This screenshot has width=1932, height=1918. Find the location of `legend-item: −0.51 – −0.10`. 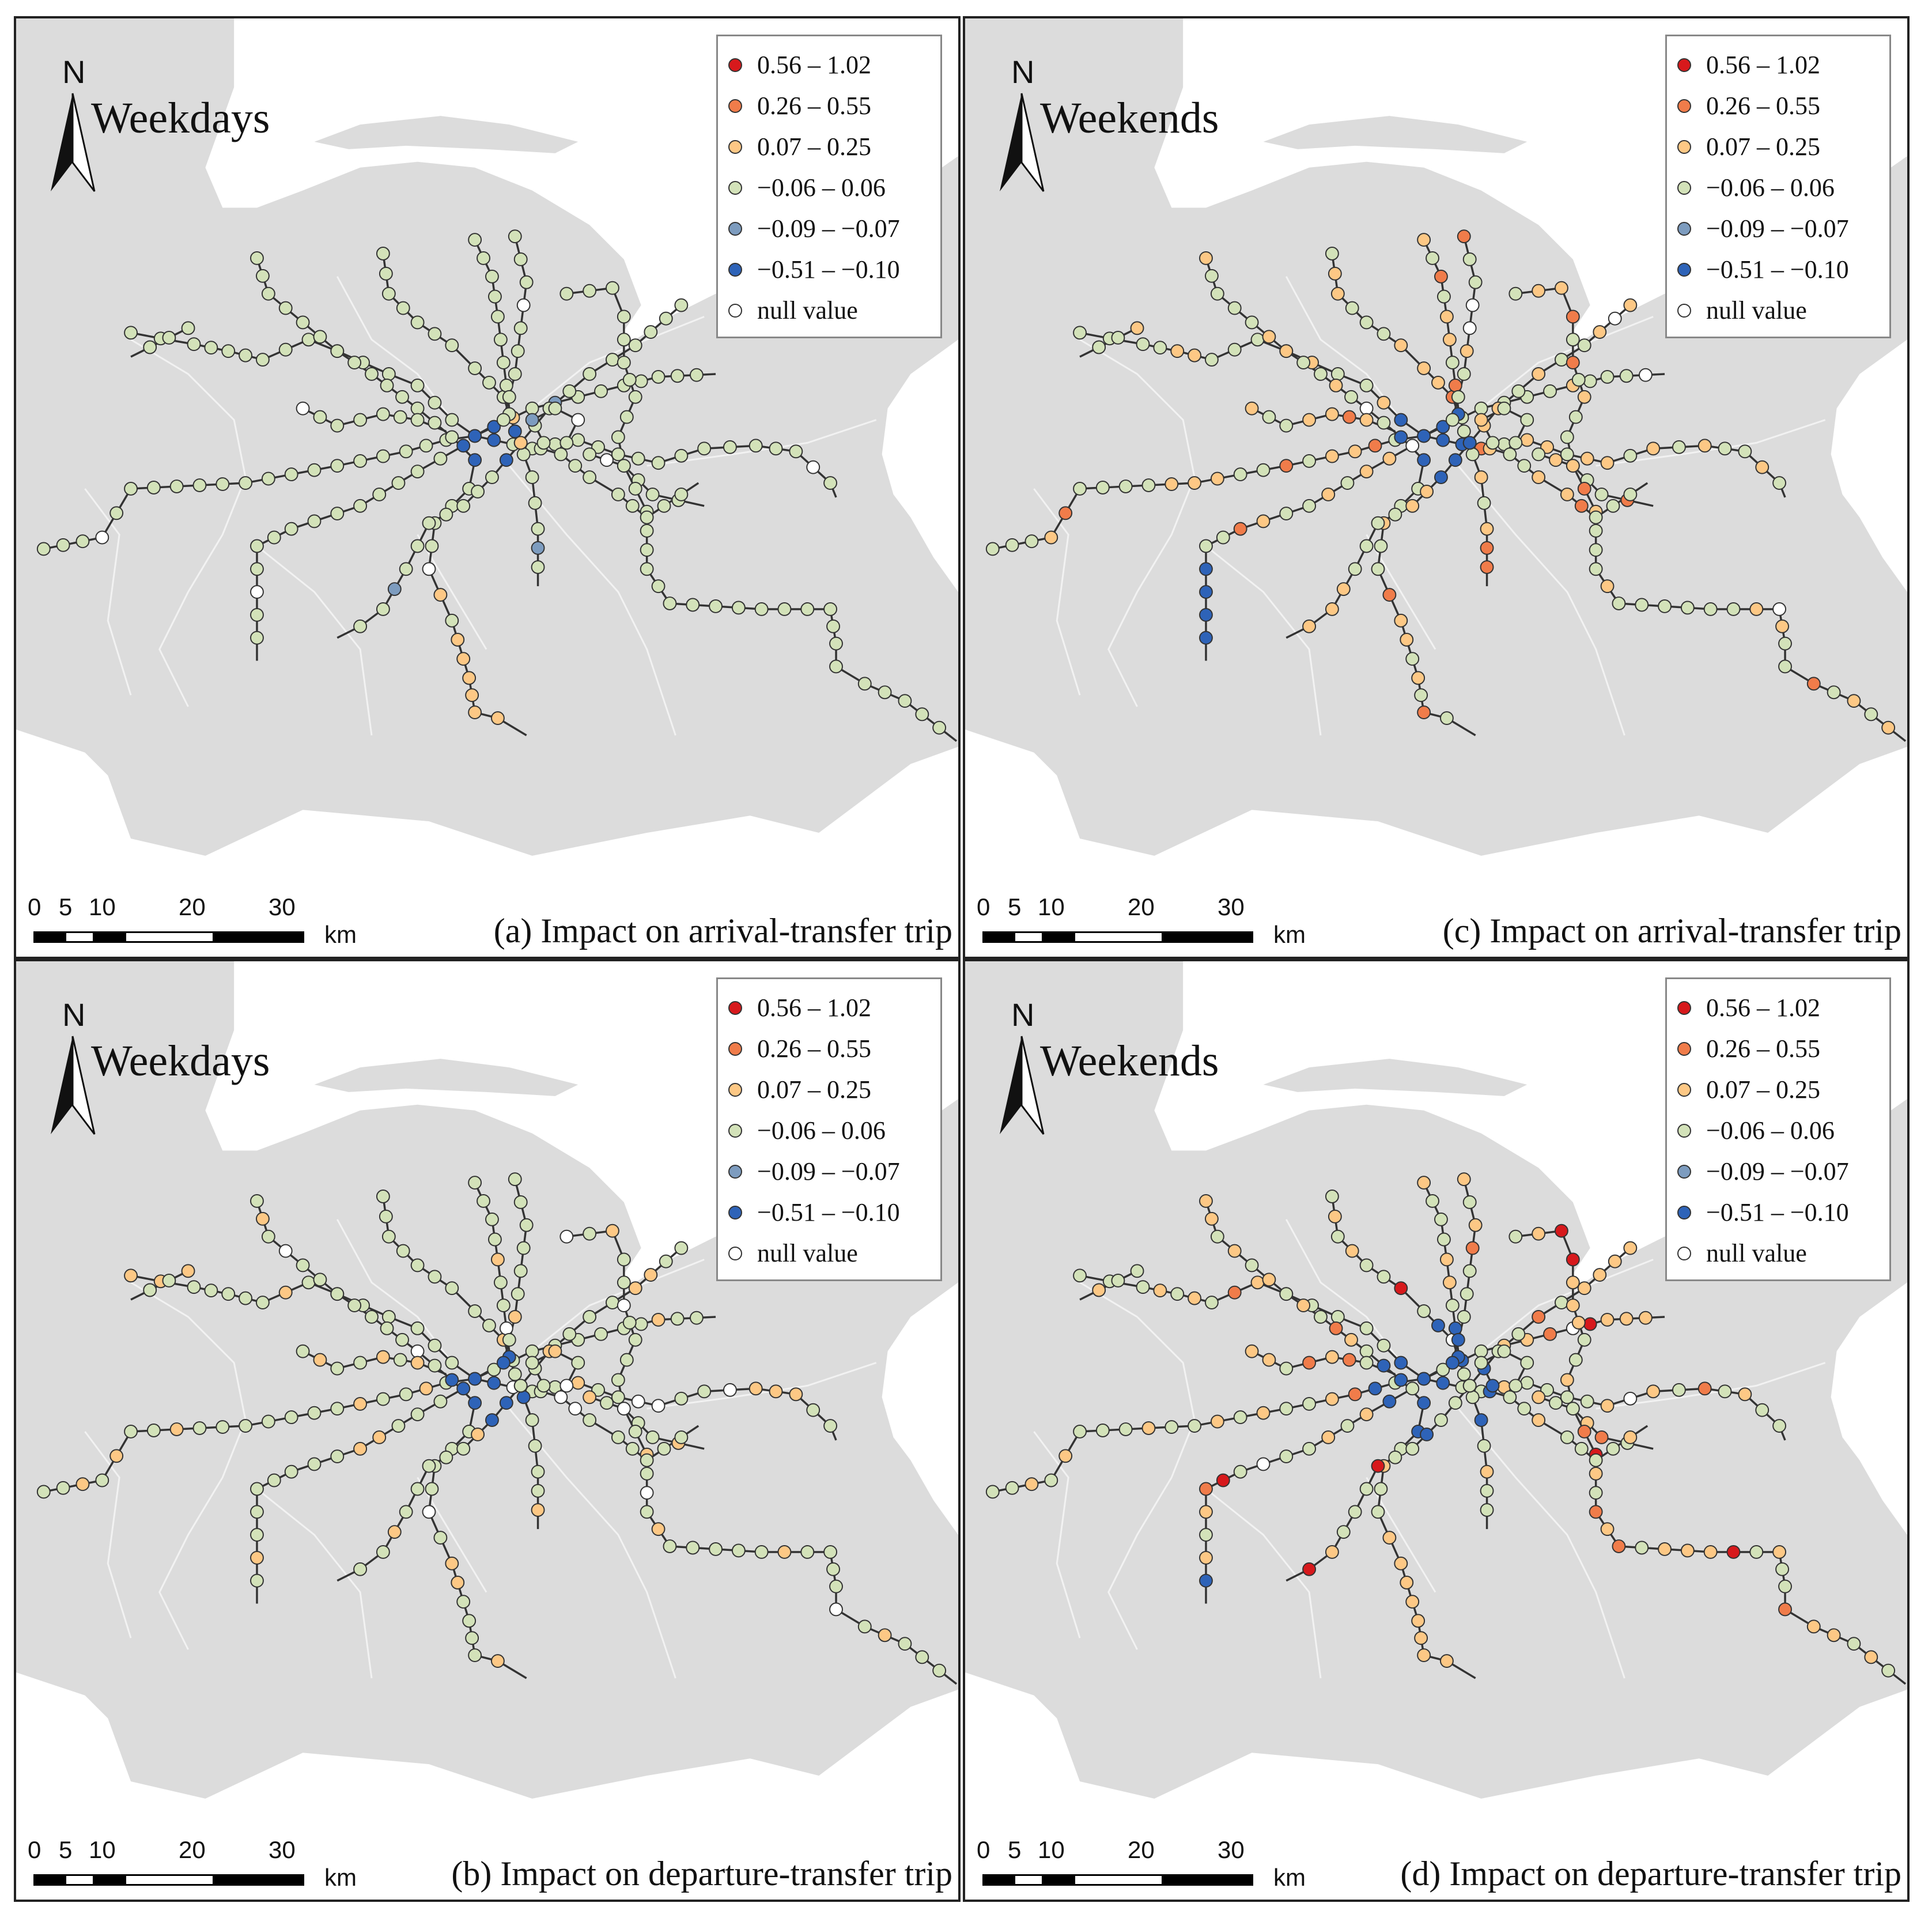

legend-item: −0.51 – −0.10 is located at coordinates (1778, 1212).